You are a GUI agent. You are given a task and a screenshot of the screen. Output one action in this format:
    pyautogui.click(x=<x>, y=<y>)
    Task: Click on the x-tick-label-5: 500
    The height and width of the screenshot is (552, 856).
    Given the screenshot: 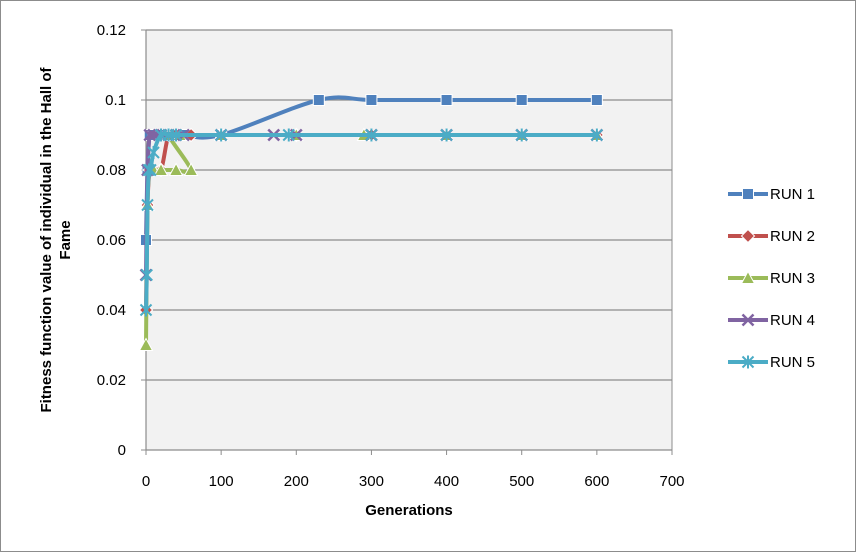 What is the action you would take?
    pyautogui.click(x=521, y=481)
    